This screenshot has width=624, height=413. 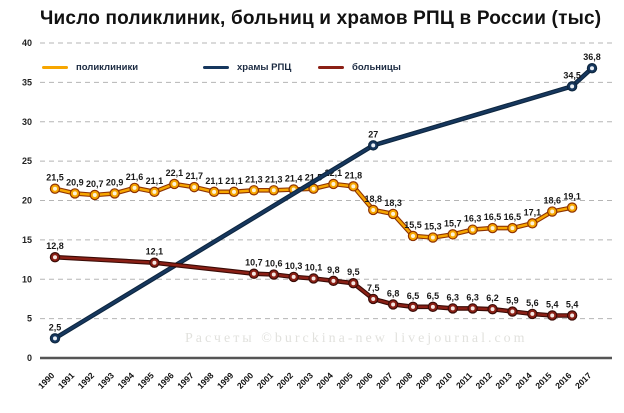 I want to click on svg-text: 10,3, so click(x=294, y=266).